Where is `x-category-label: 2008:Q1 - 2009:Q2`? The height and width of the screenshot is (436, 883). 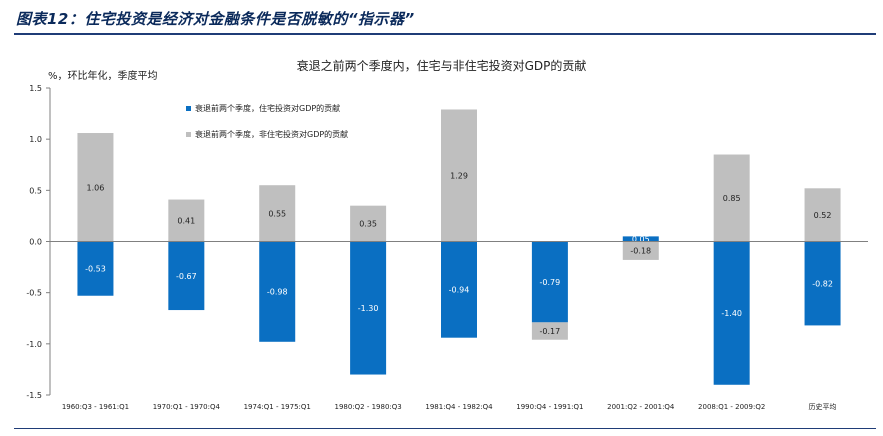 x-category-label: 2008:Q1 - 2009:Q2 is located at coordinates (731, 407).